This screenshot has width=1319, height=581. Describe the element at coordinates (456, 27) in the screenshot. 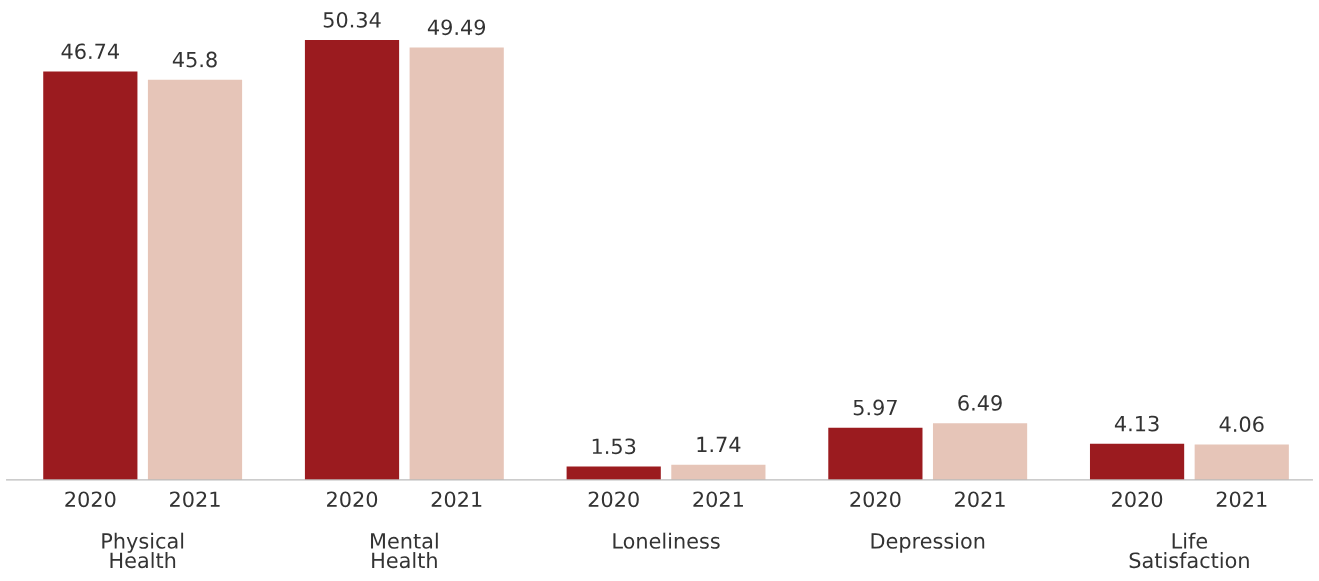

I see `data-label: 49.49` at that location.